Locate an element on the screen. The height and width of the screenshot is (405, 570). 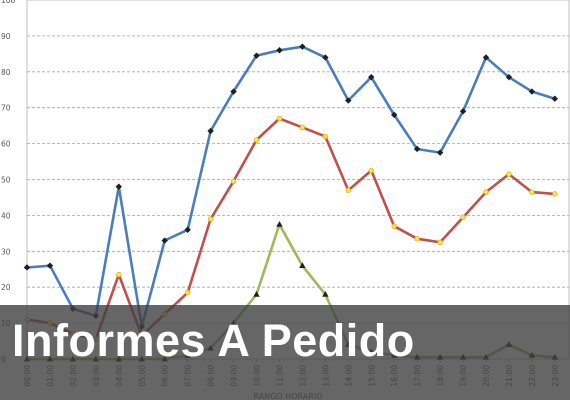
y-tick-label: 20 is located at coordinates (6, 287).